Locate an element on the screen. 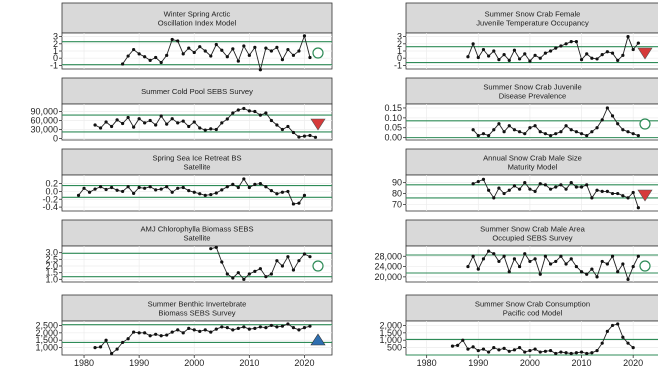 The image size is (658, 374). panel-title: AMJ Chlorophylla Biomass SEBS is located at coordinates (196, 229).